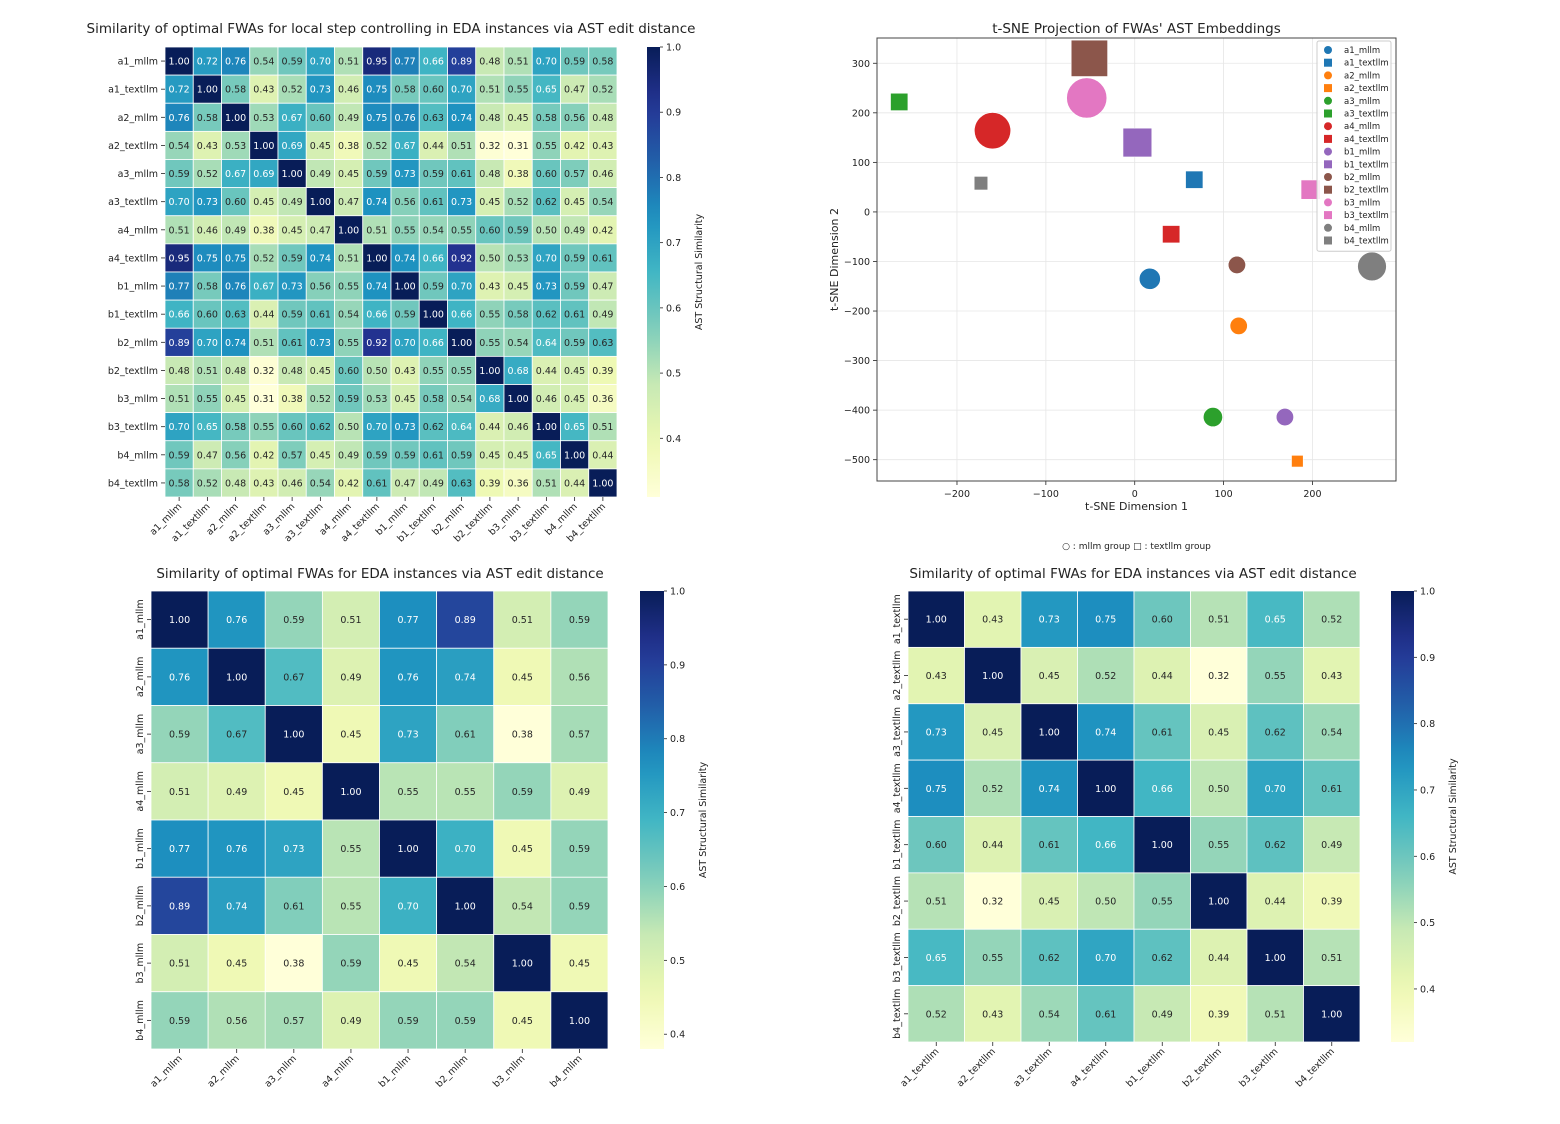  Describe the element at coordinates (320, 287) in the screenshot. I see `cell-label: 0.56` at that location.